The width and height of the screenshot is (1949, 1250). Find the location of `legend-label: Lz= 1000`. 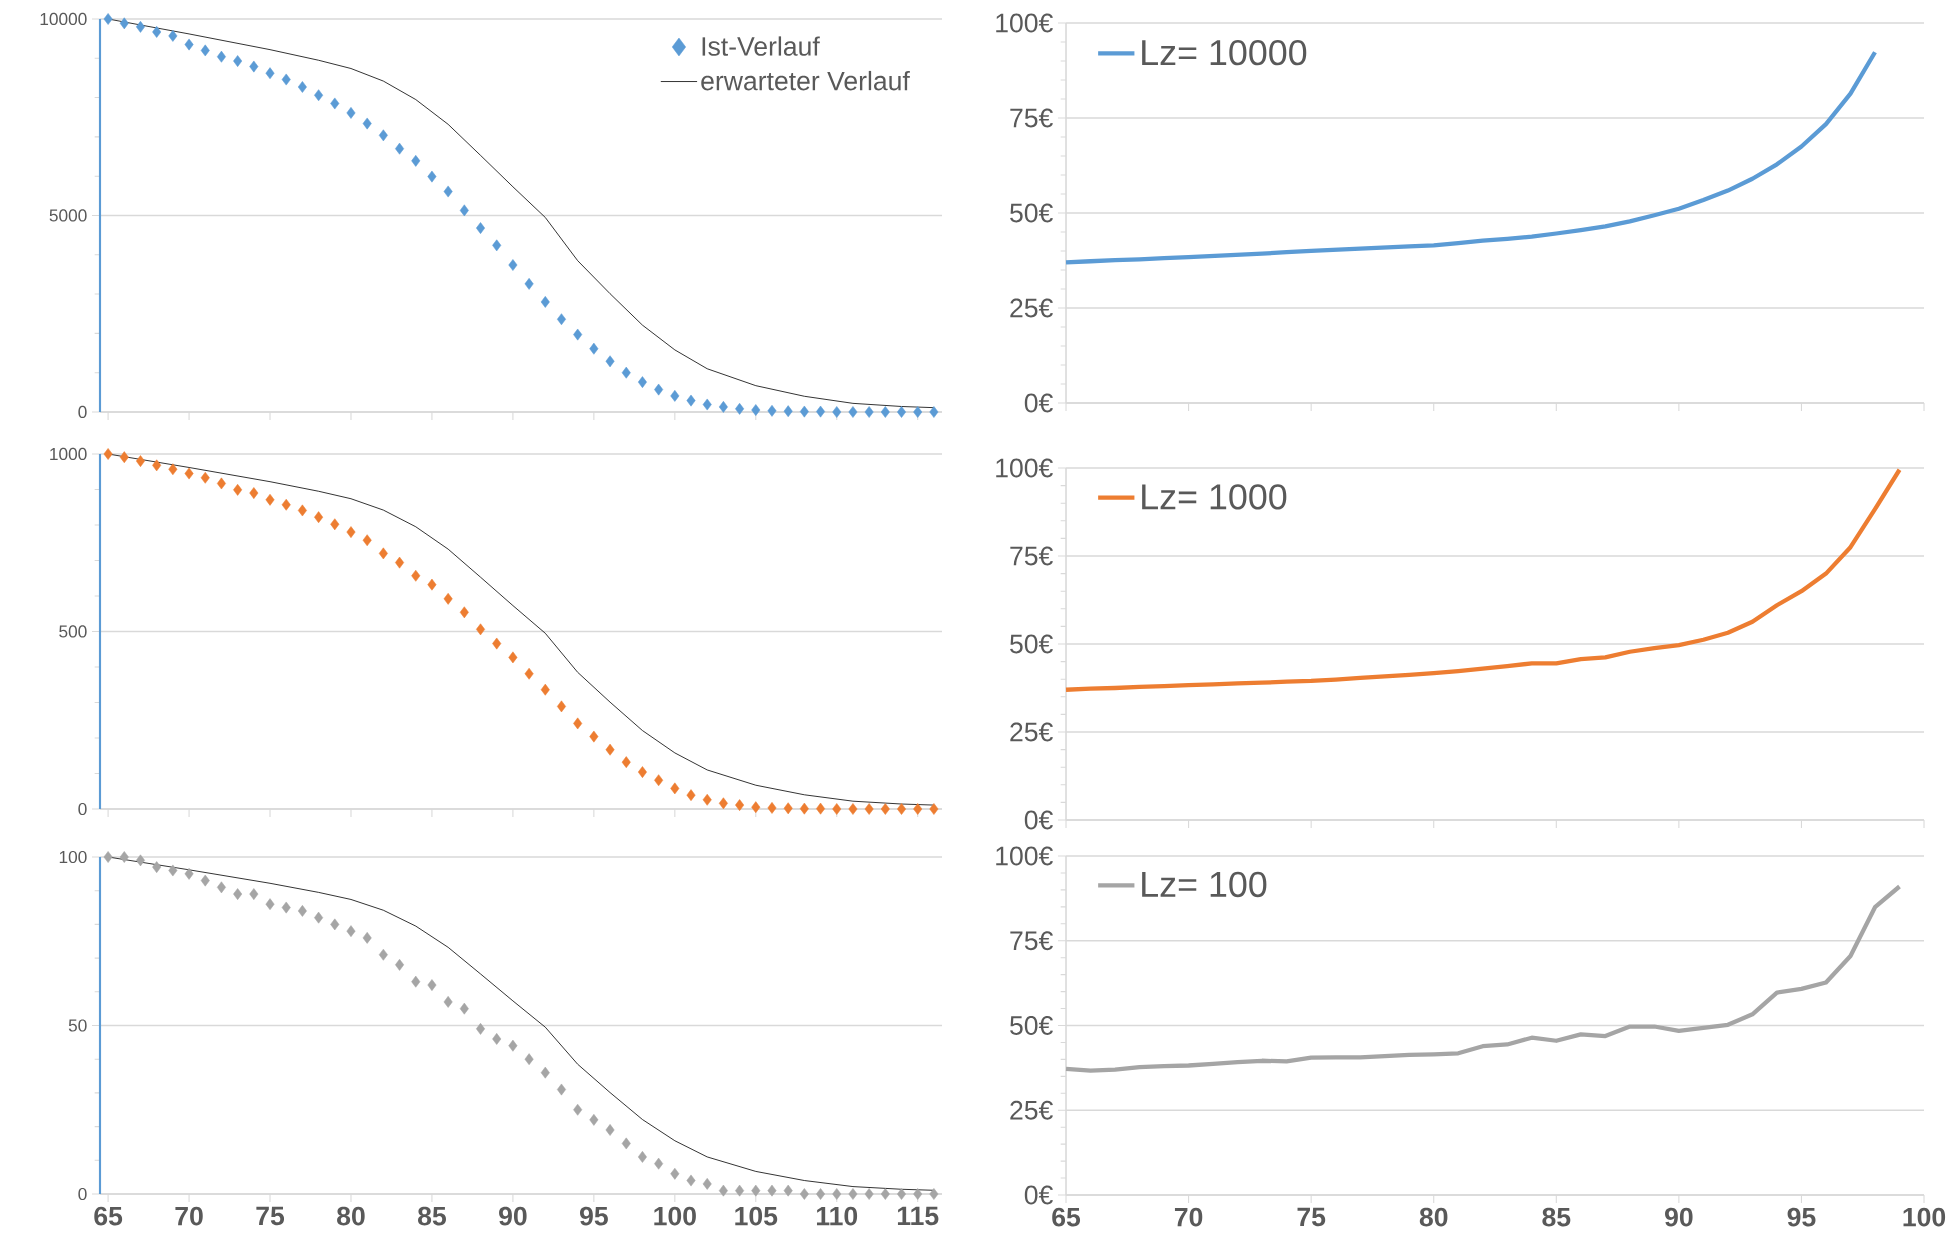

legend-label: Lz= 1000 is located at coordinates (1214, 497).